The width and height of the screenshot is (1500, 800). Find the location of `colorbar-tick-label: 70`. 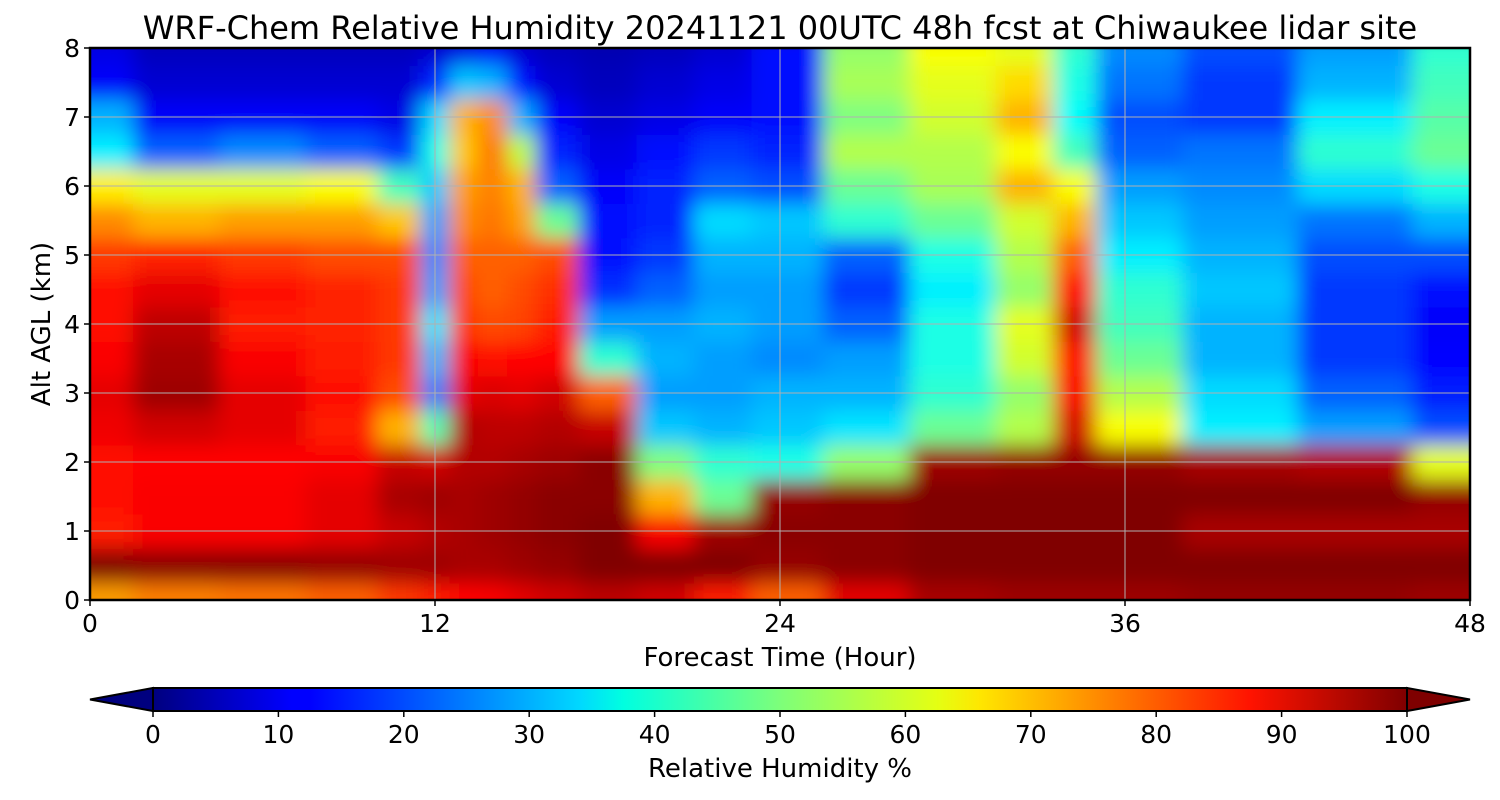

colorbar-tick-label: 70 is located at coordinates (1031, 734).